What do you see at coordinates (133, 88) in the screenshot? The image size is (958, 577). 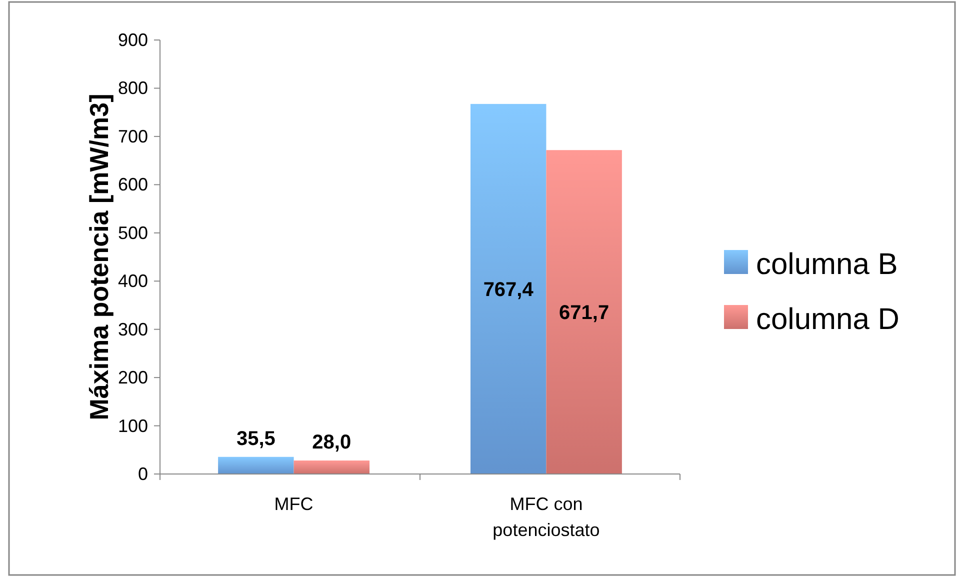 I see `y-tick-label: 800` at bounding box center [133, 88].